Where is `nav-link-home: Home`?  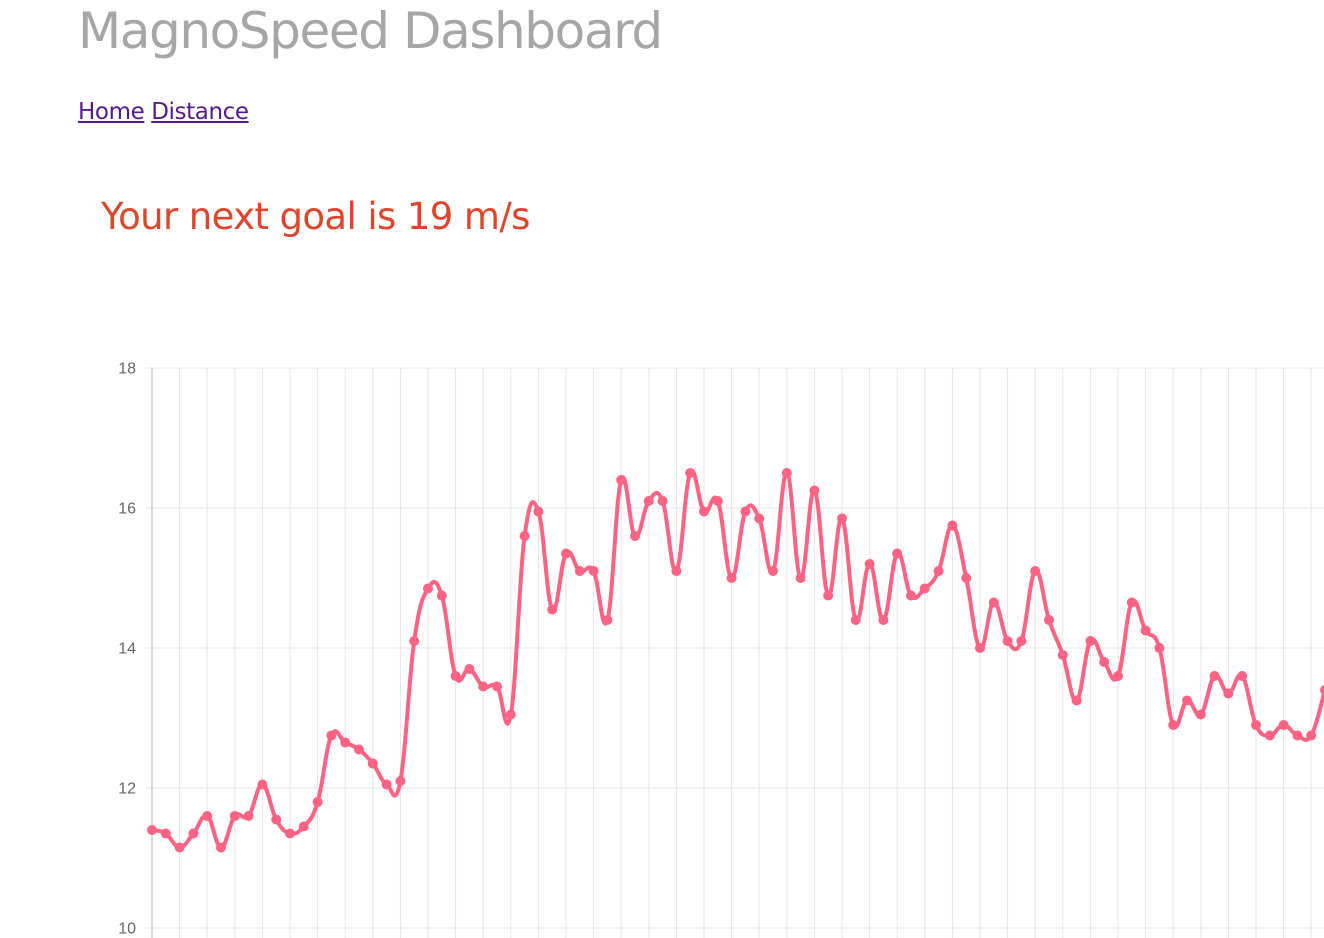 nav-link-home: Home is located at coordinates (111, 112).